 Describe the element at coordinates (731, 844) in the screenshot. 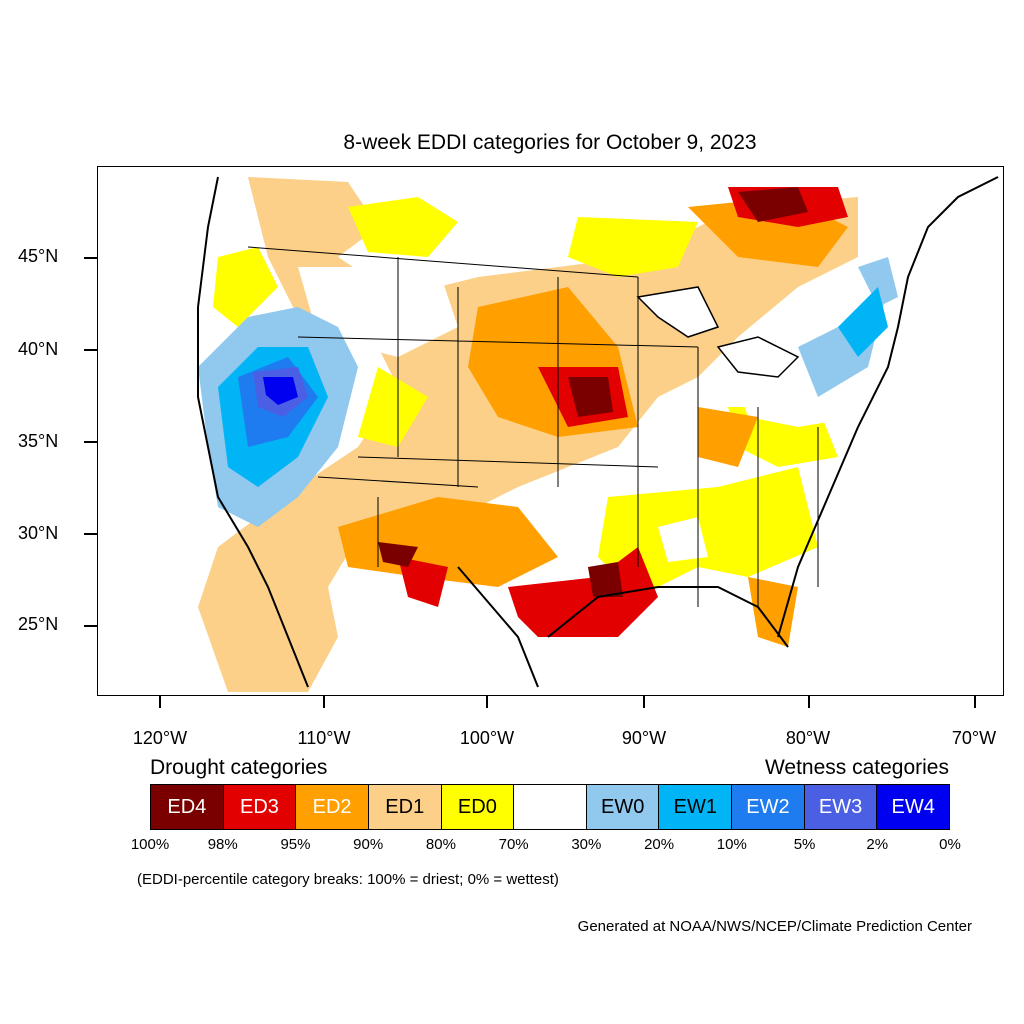

I see `legend-break-label: 10%` at that location.